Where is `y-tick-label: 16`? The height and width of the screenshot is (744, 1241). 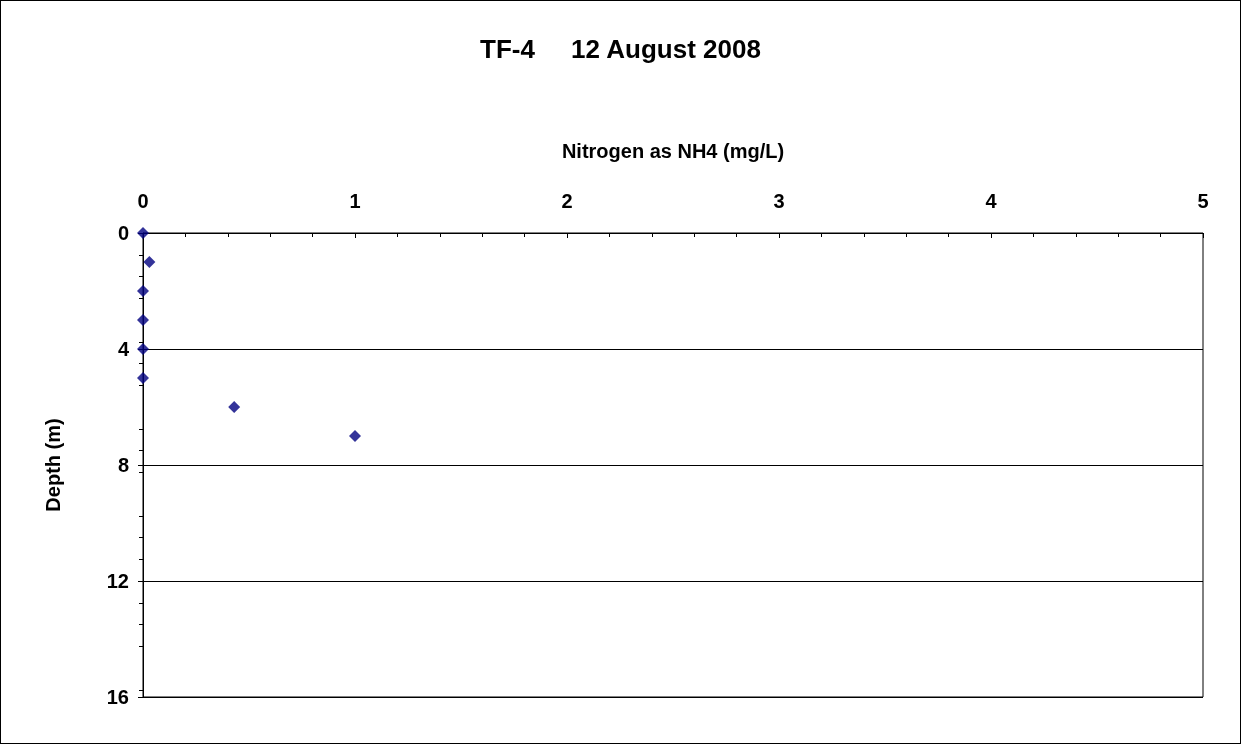 y-tick-label: 16 is located at coordinates (117, 697).